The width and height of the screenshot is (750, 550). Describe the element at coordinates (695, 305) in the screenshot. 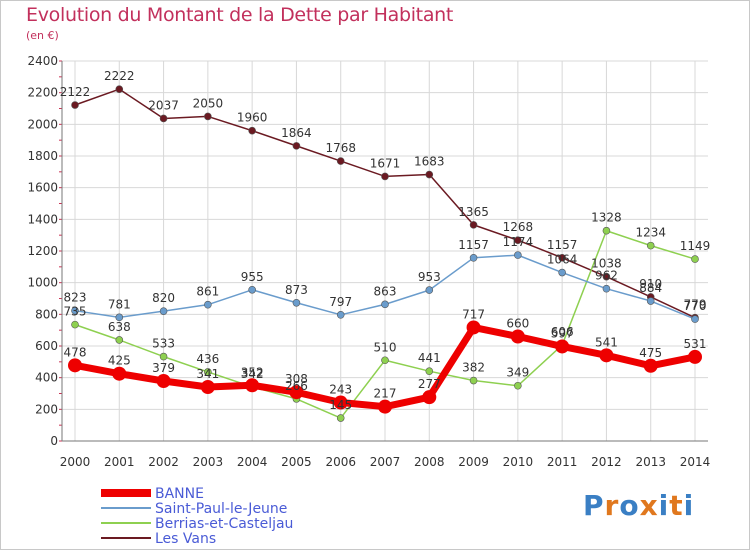

I see `data-label: 779` at that location.